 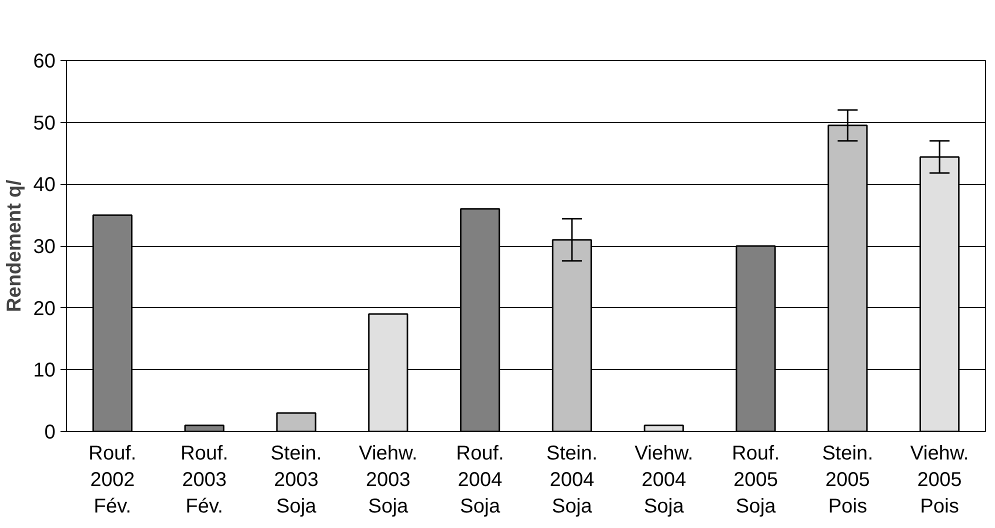 What do you see at coordinates (756, 480) in the screenshot?
I see `x-tick-label: Rouf. 2005 Soja` at bounding box center [756, 480].